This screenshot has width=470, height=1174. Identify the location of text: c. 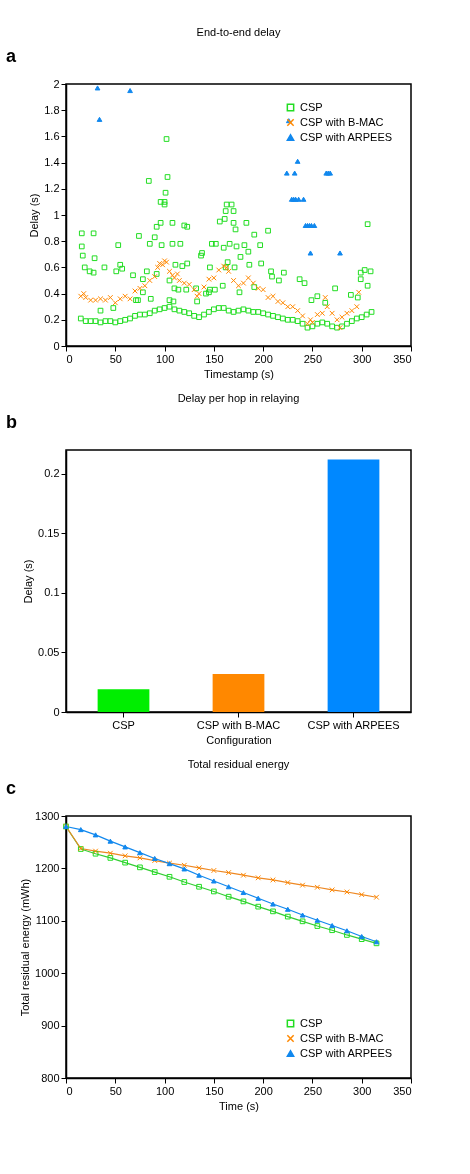
(11, 788).